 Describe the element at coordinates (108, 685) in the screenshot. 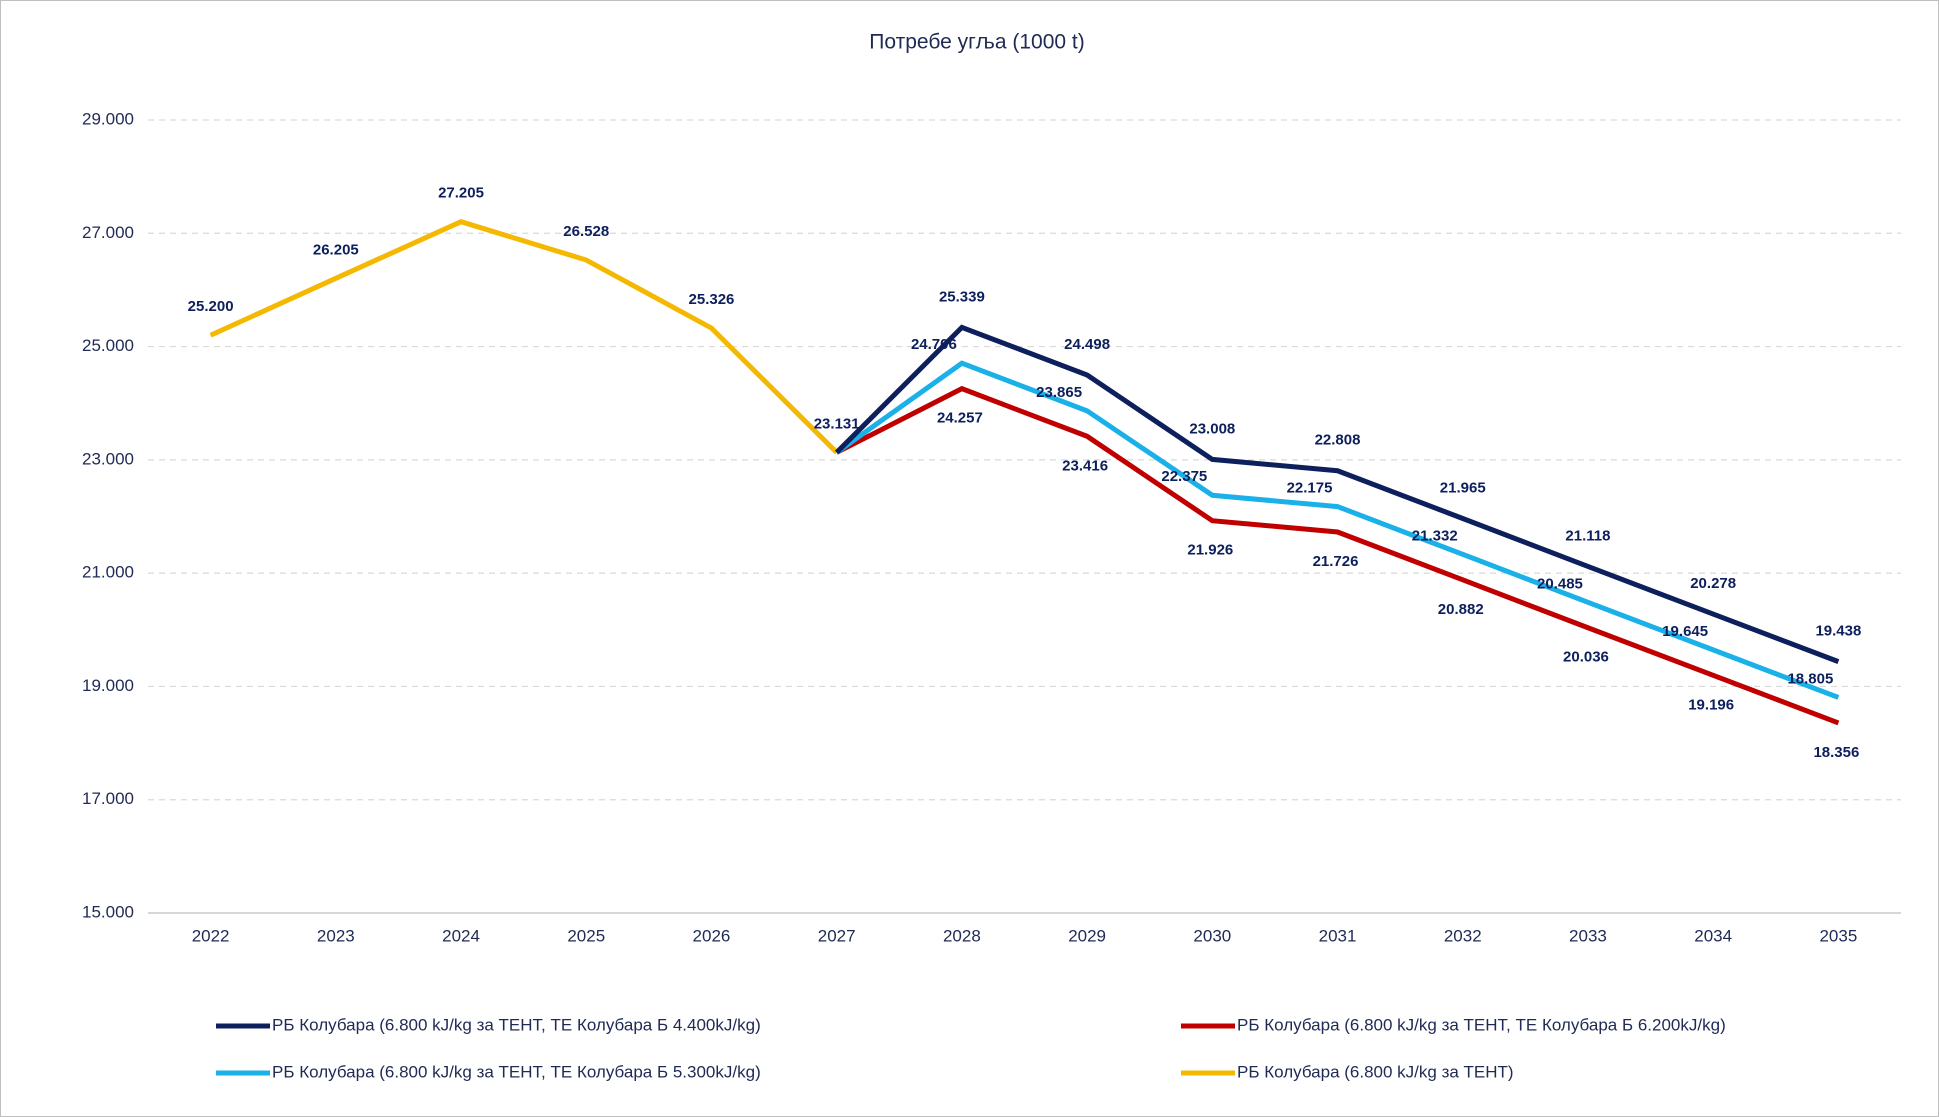

I see `y-tick-label: 19.000` at that location.